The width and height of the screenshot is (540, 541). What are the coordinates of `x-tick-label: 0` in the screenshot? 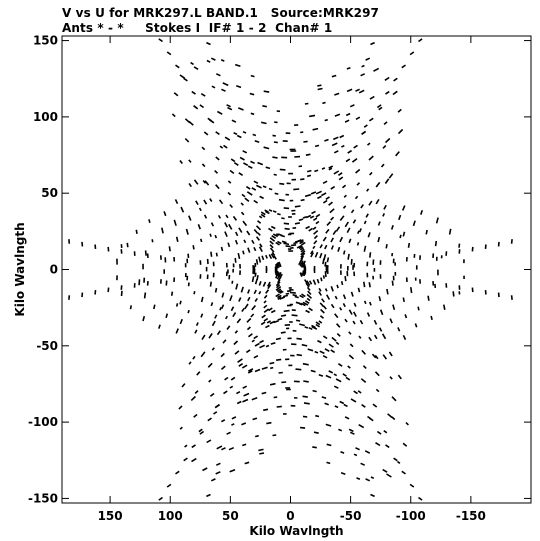 It's located at (290, 516).